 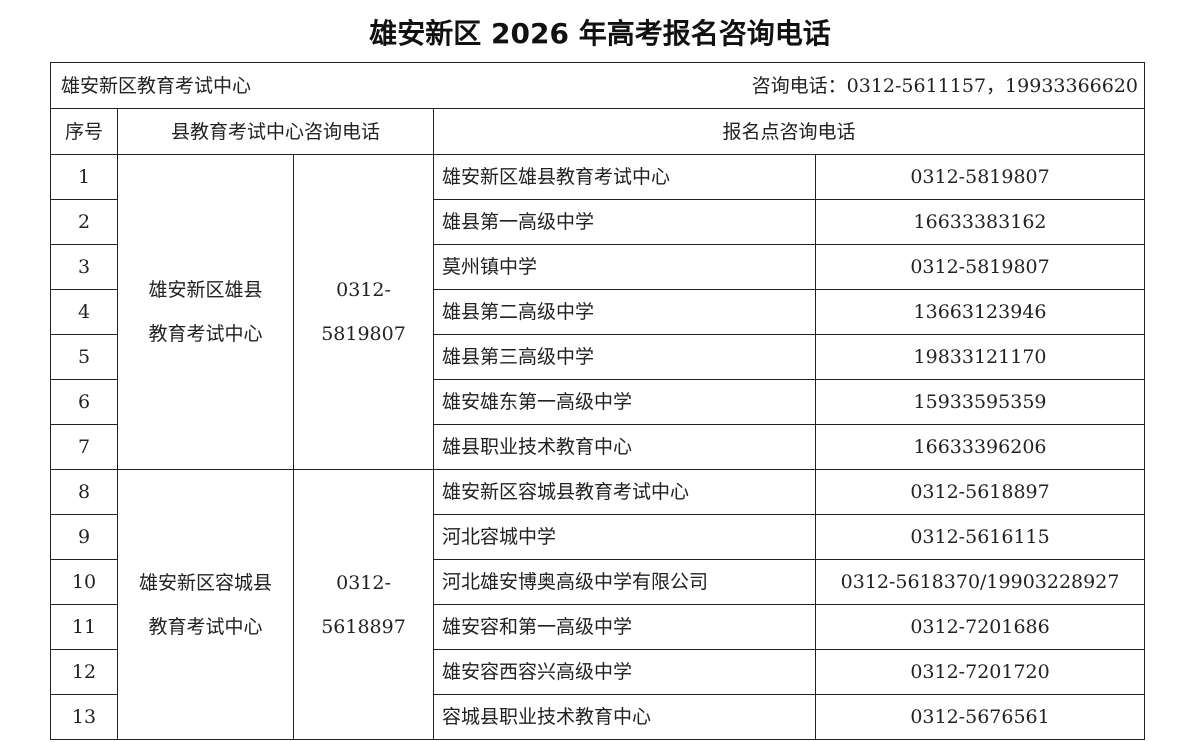 What do you see at coordinates (84, 177) in the screenshot?
I see `row-number: 1` at bounding box center [84, 177].